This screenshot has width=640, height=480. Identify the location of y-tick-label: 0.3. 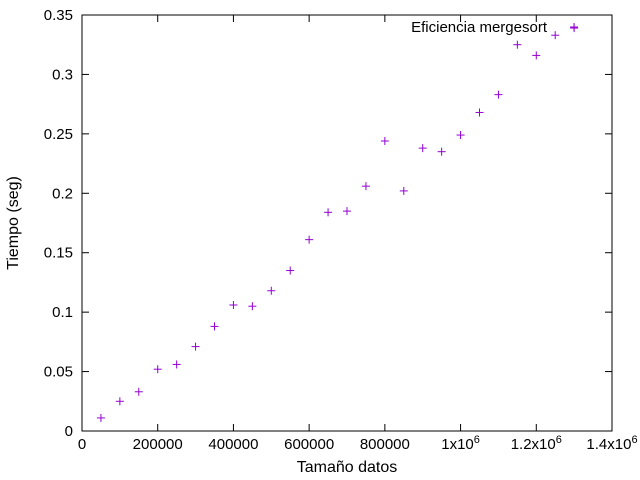
(62, 74).